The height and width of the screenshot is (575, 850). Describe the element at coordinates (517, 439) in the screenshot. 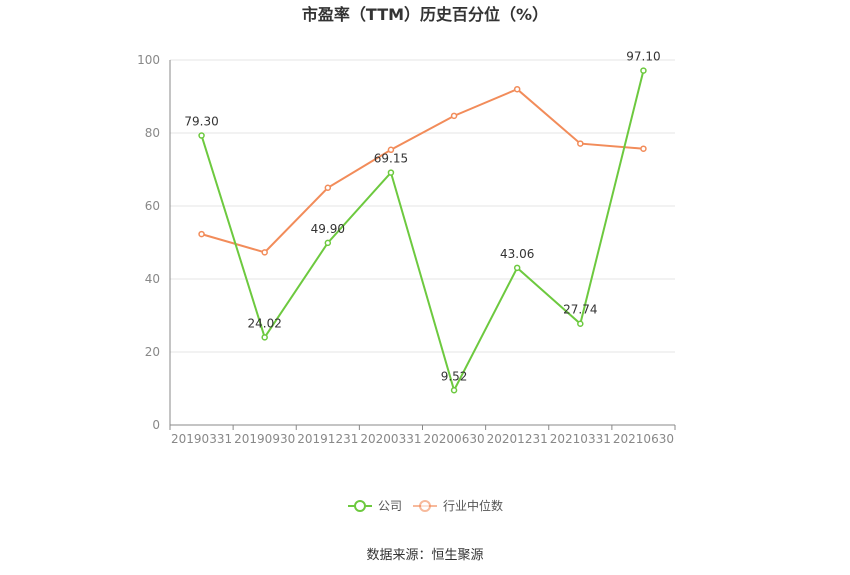

I see `x-tick-label: 20201231` at that location.